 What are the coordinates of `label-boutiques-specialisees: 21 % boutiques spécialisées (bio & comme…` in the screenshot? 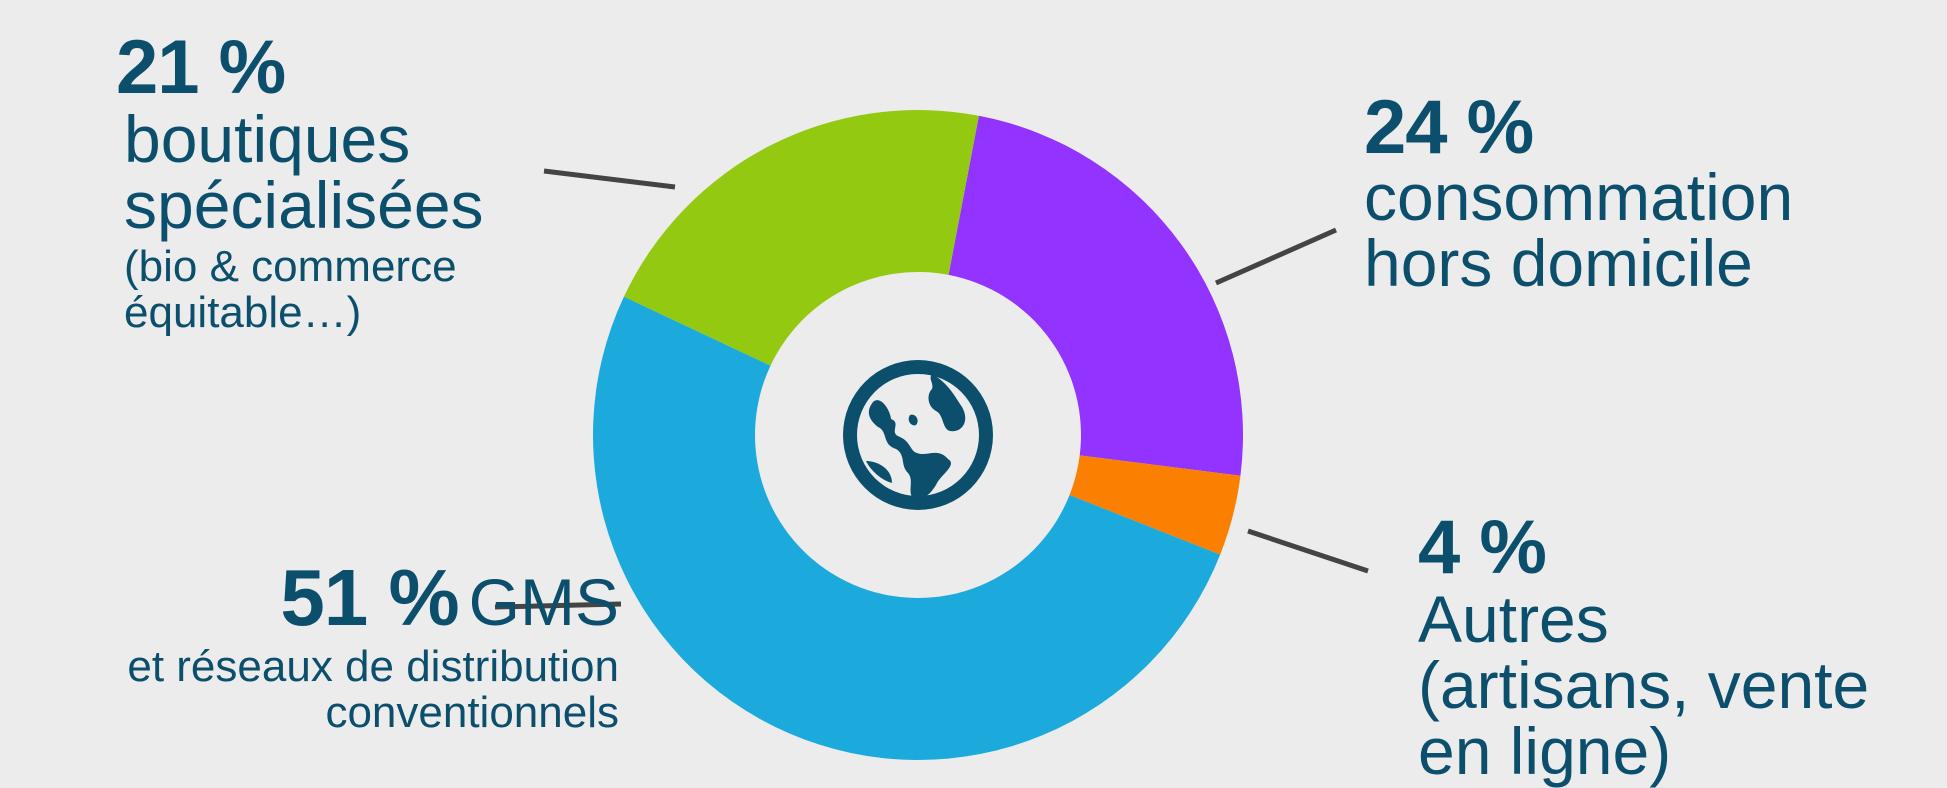 It's located at (300, 183).